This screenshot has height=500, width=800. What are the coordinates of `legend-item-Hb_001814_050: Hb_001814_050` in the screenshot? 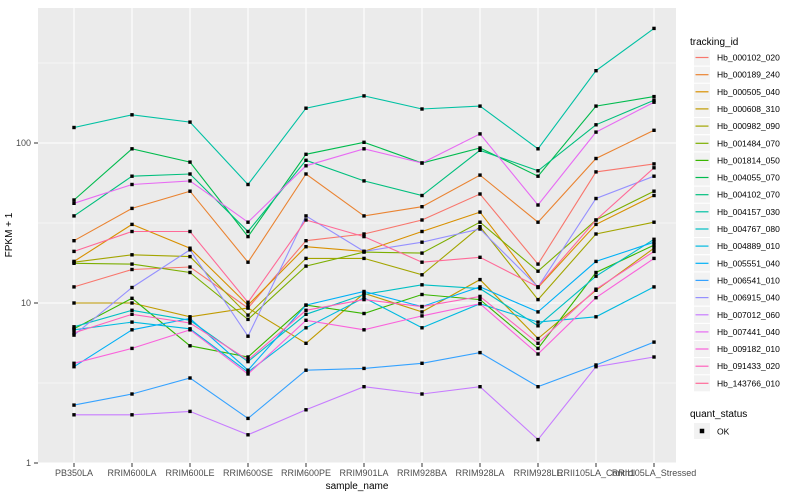 It's located at (737, 160).